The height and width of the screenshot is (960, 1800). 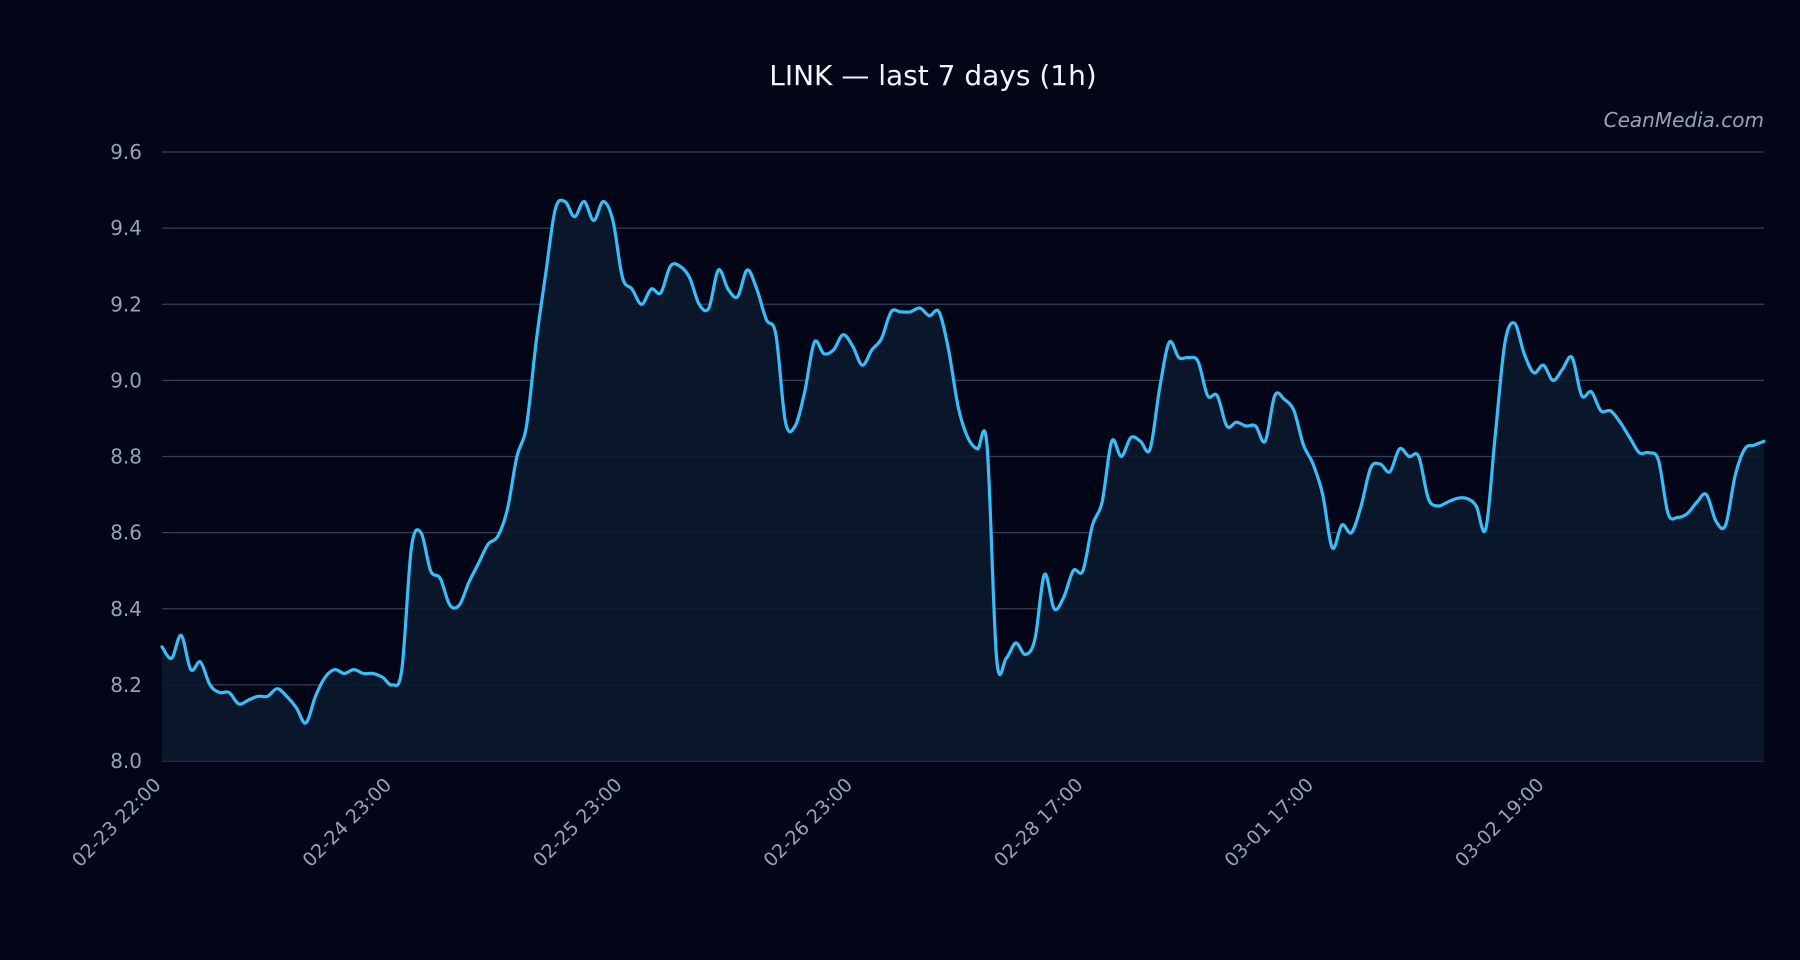 I want to click on x-tick-label: 02-24 23:00, so click(x=347, y=823).